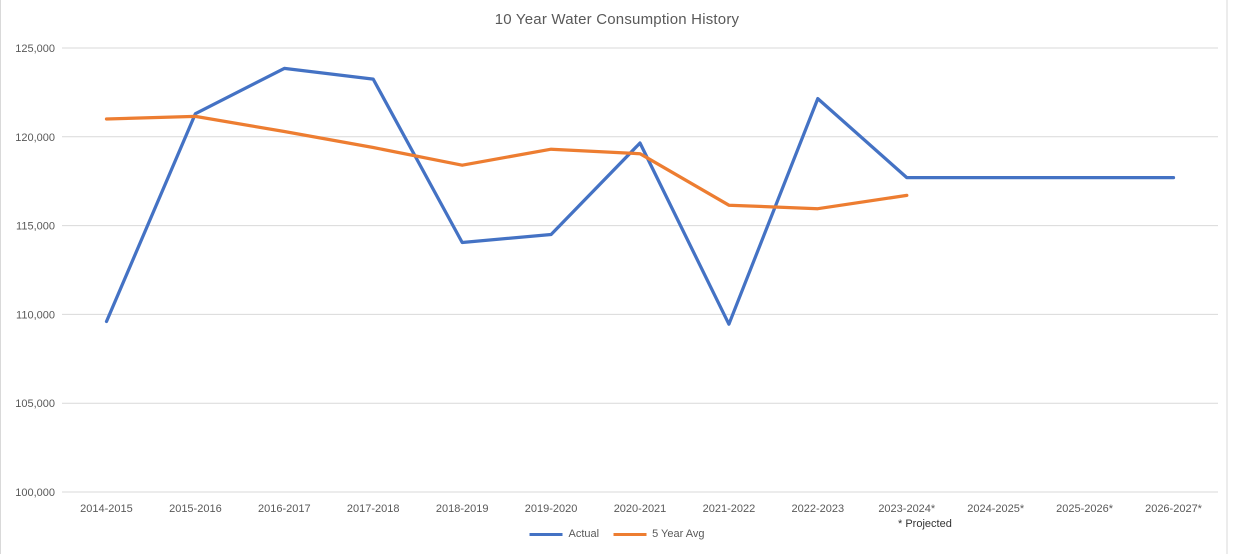 The height and width of the screenshot is (554, 1234). Describe the element at coordinates (818, 509) in the screenshot. I see `x-axis-tick-label: 2022-2023` at that location.